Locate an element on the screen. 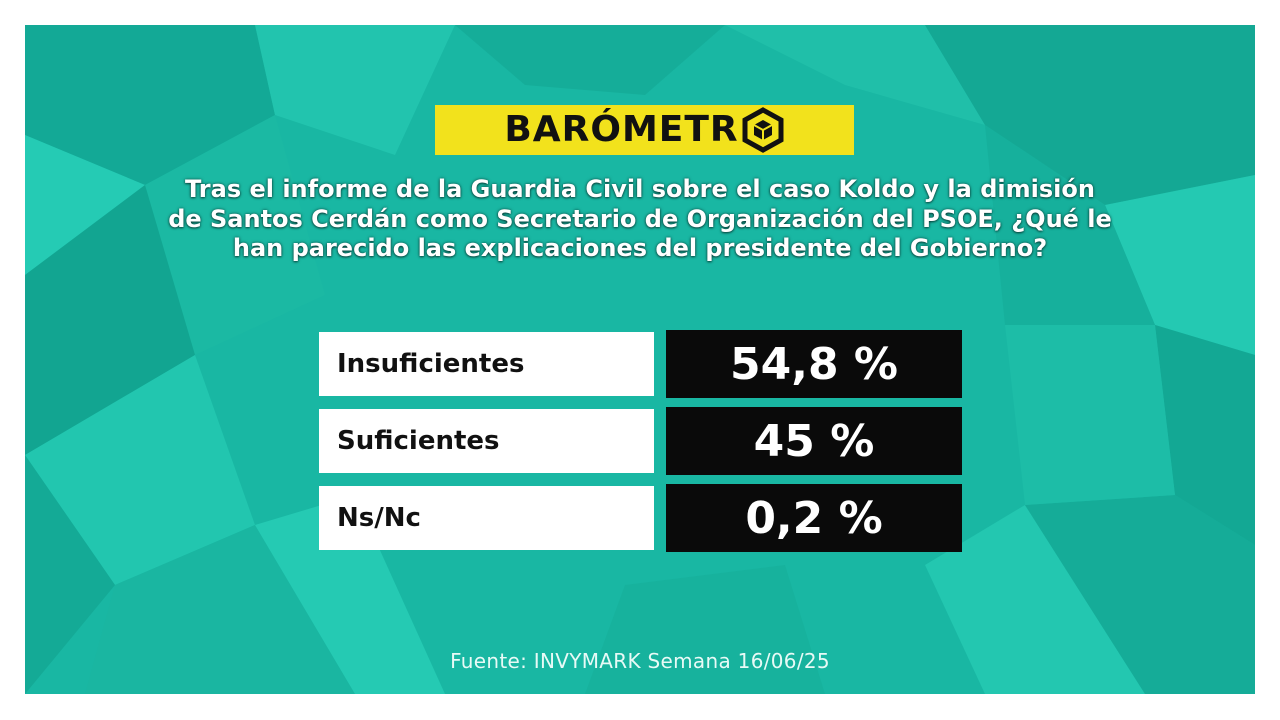 The image size is (1280, 720). result-value: 0,2 % is located at coordinates (814, 518).